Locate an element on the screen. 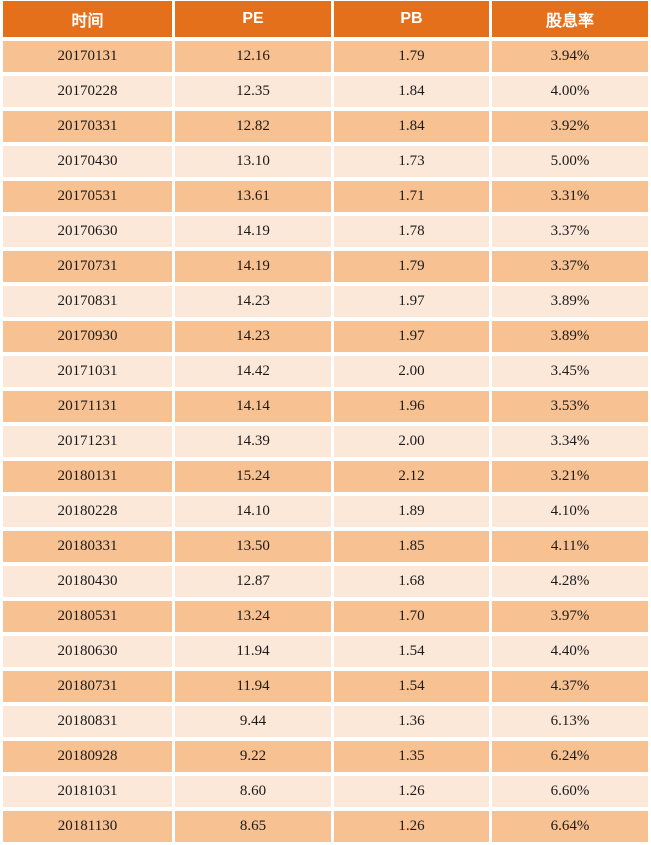 The width and height of the screenshot is (651, 845). table-row: 20171031 14.42 2.00 3.45% is located at coordinates (325, 371).